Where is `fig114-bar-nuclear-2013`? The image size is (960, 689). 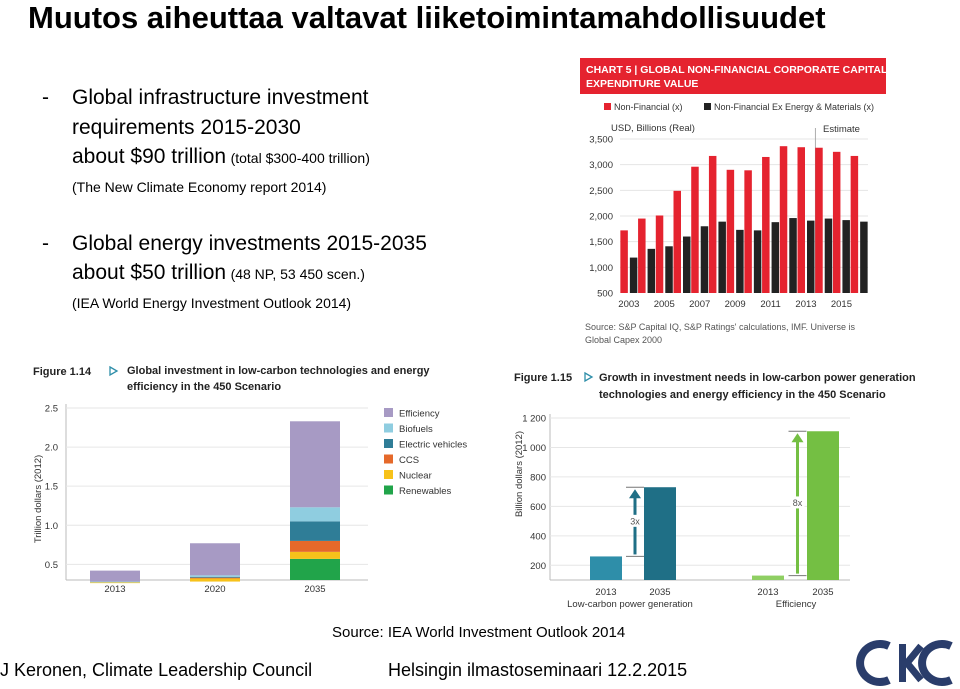
fig114-bar-nuclear-2013 is located at coordinates (115, 583).